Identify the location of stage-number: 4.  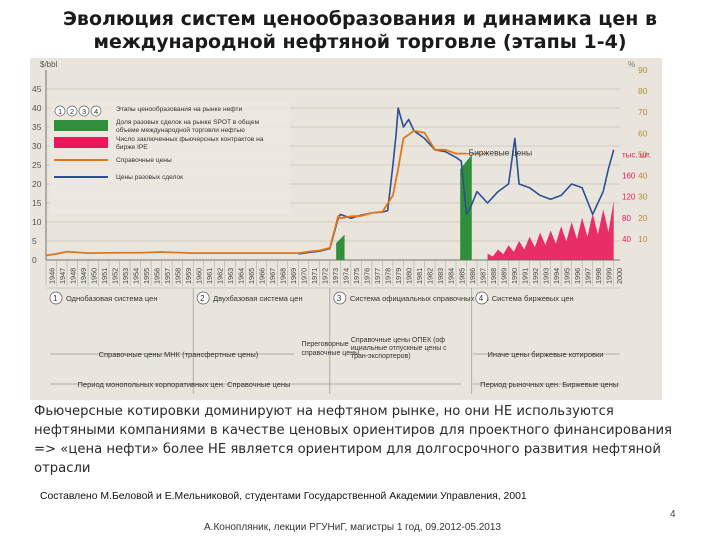
(481, 298).